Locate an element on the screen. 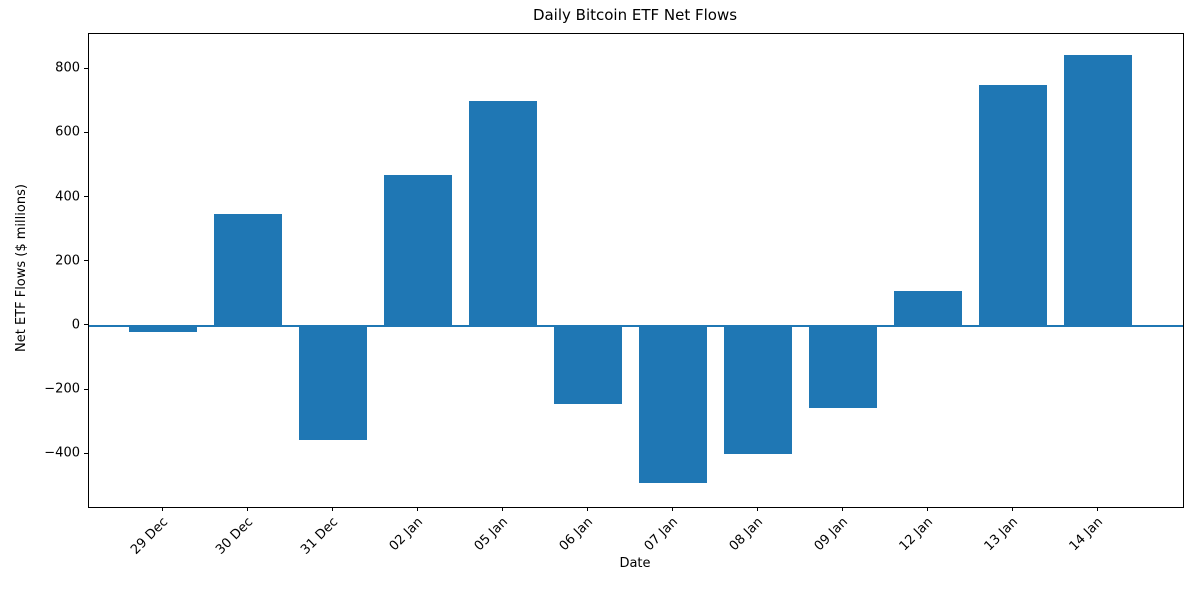 Image resolution: width=1190 pixels, height=590 pixels. x-tick-label: 05 Jan is located at coordinates (491, 534).